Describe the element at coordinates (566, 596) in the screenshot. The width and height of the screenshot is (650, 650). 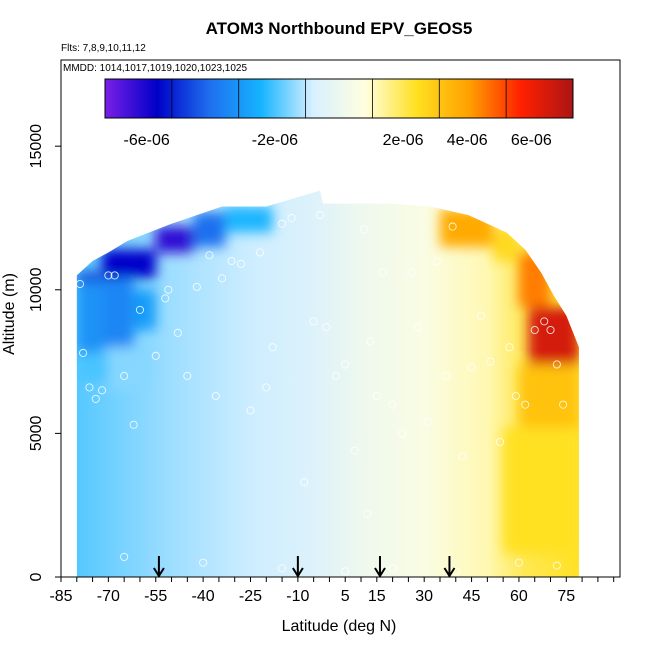
I see `x-tick-label: 75` at that location.